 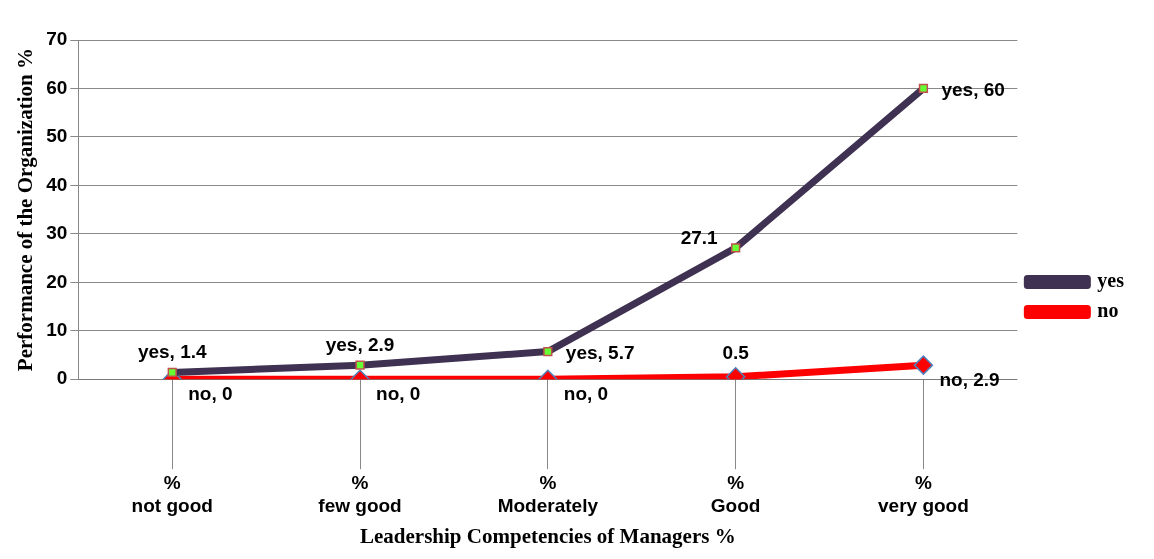 What do you see at coordinates (360, 344) in the screenshot?
I see `data-label: yes, 2.9` at bounding box center [360, 344].